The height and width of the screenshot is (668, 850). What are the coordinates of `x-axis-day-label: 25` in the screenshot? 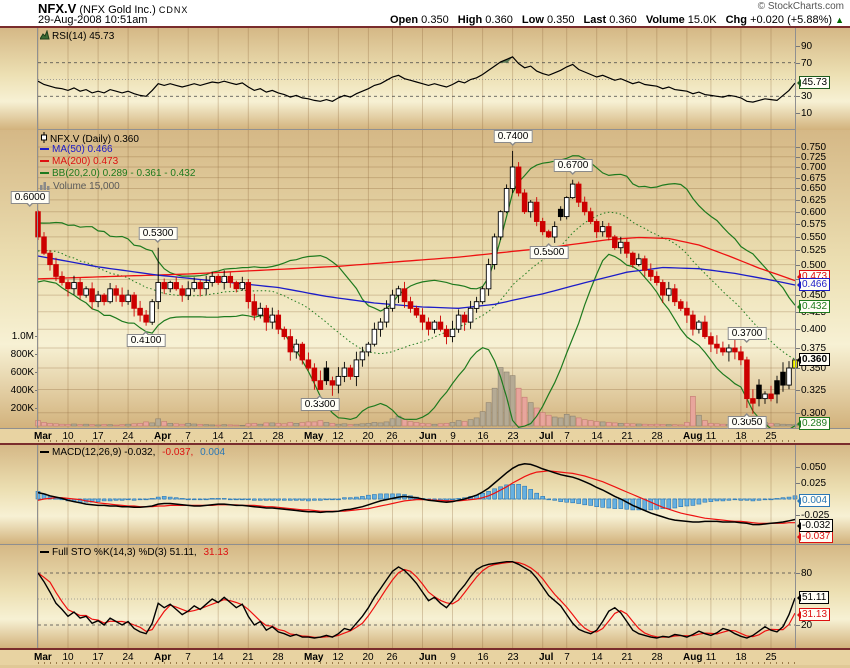 It's located at (771, 657).